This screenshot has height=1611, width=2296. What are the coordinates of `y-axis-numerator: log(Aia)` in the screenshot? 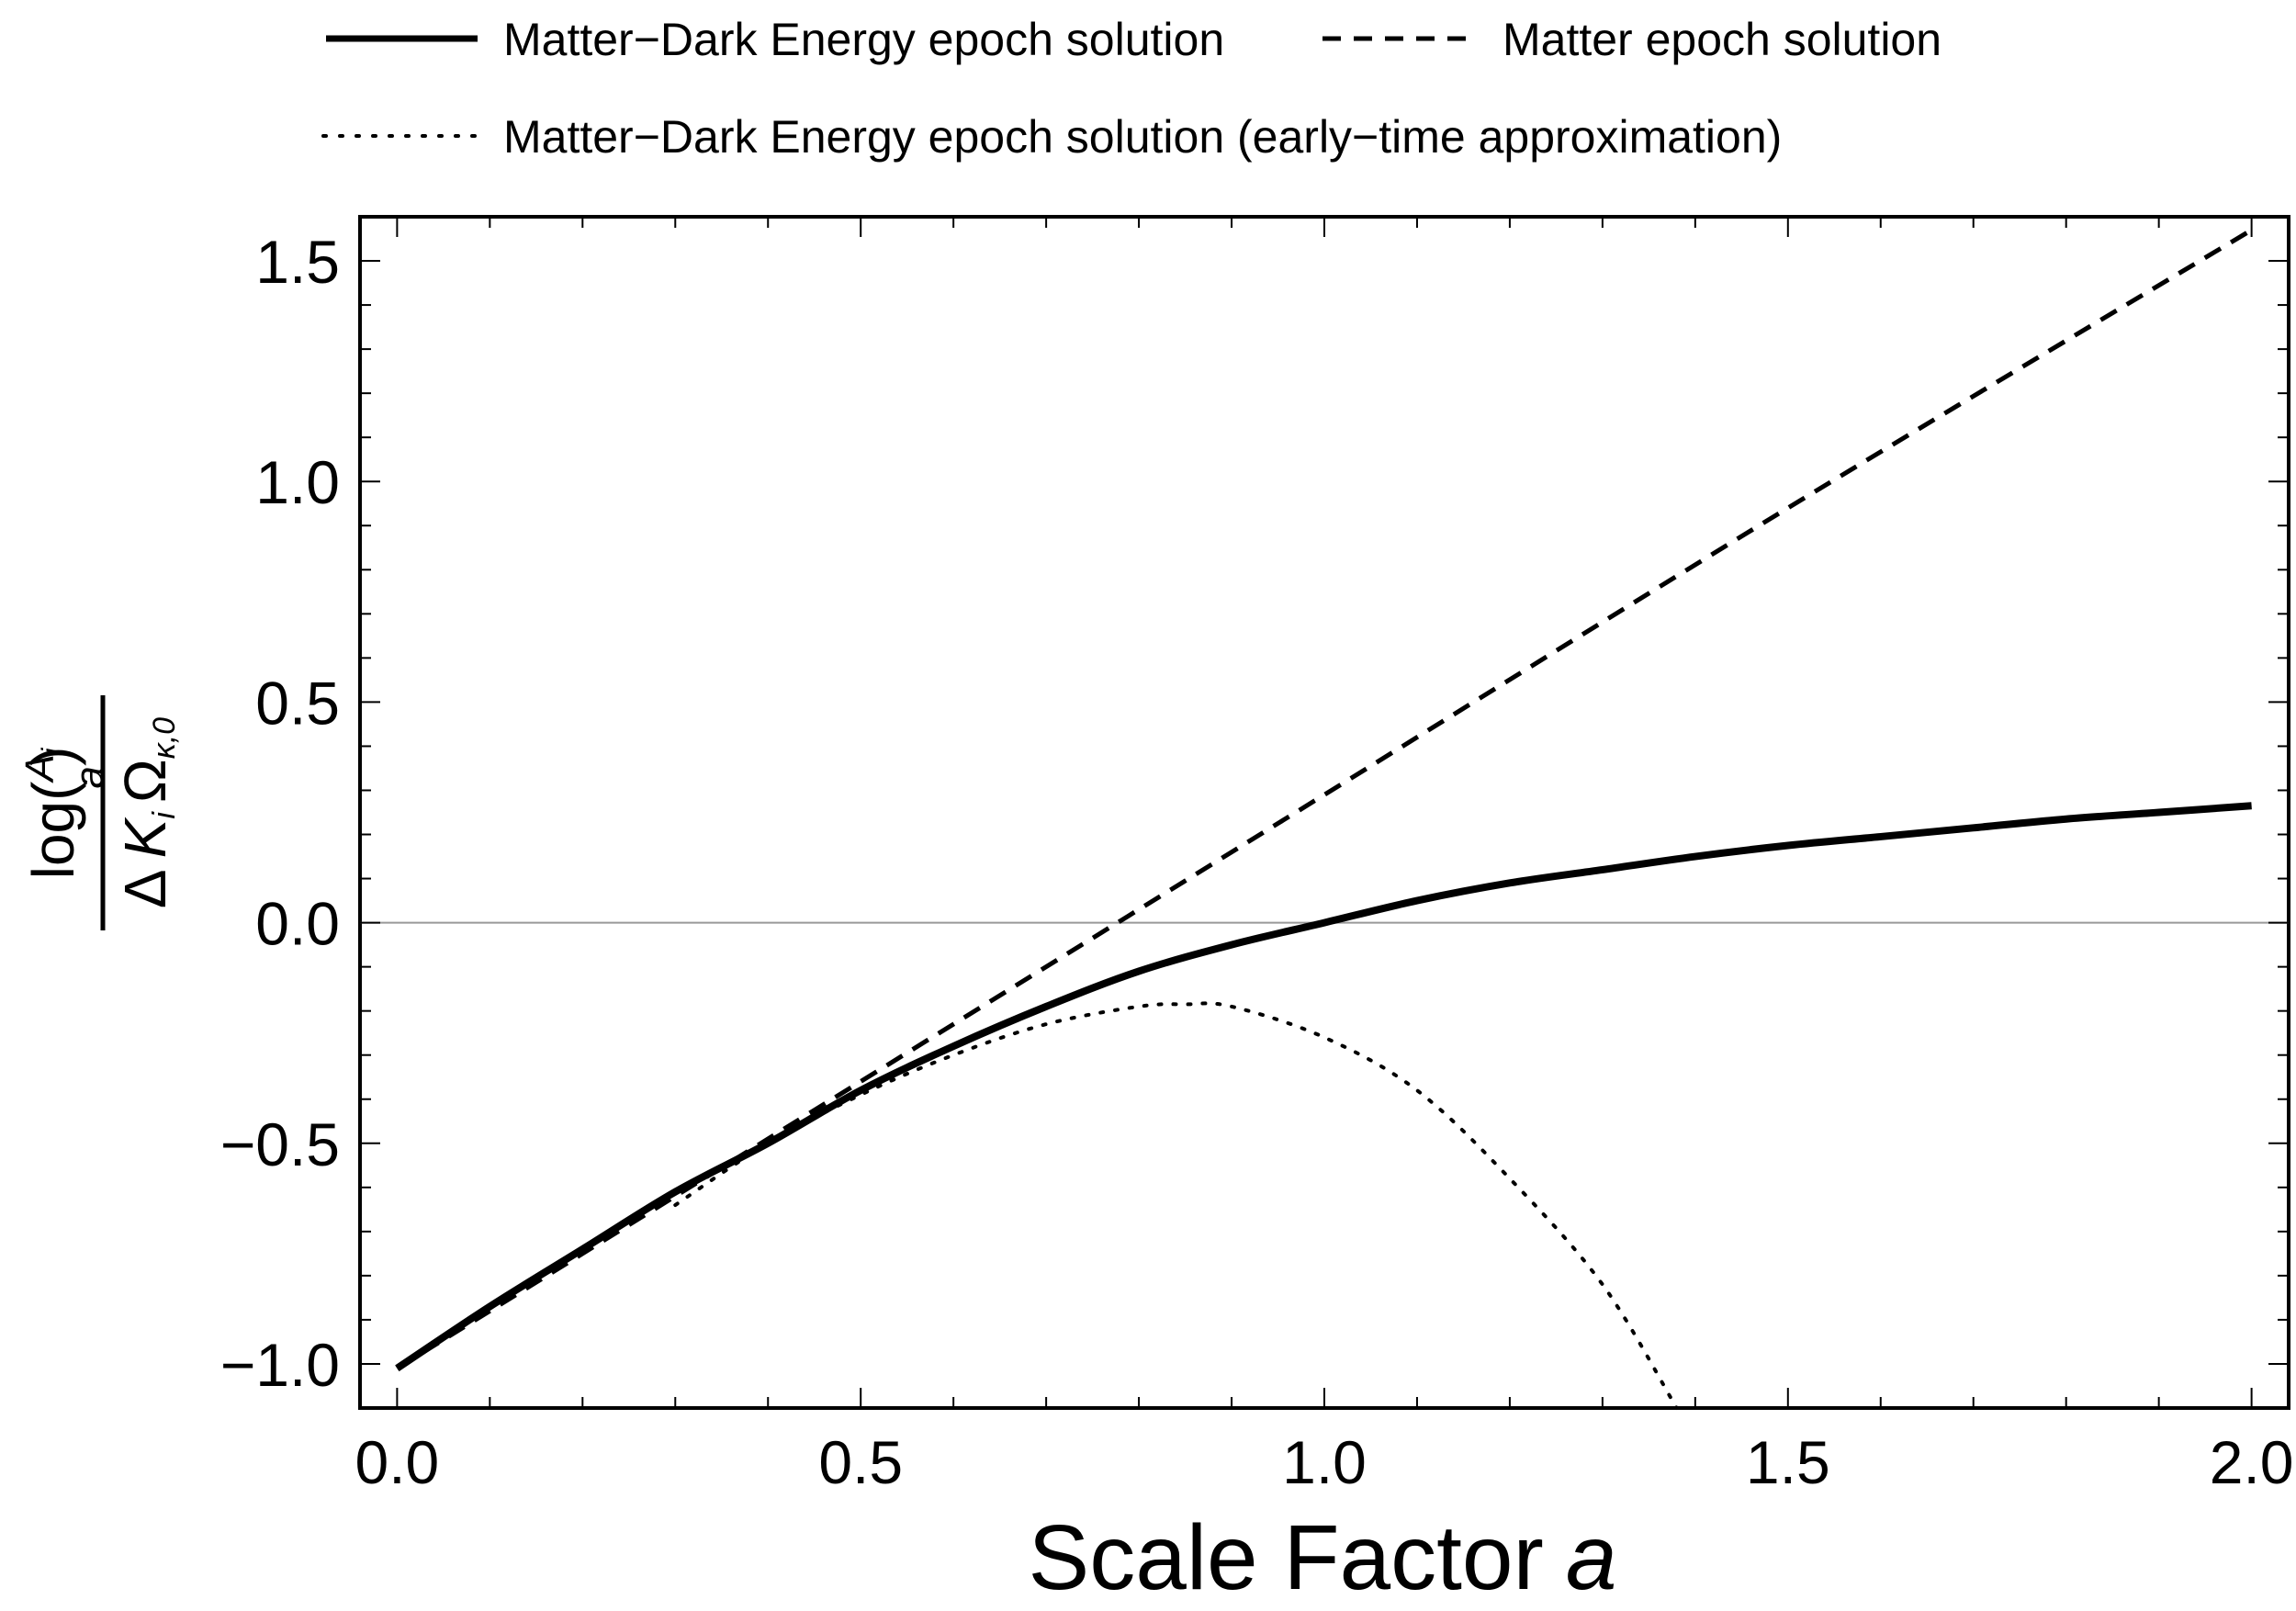 It's located at (64, 814).